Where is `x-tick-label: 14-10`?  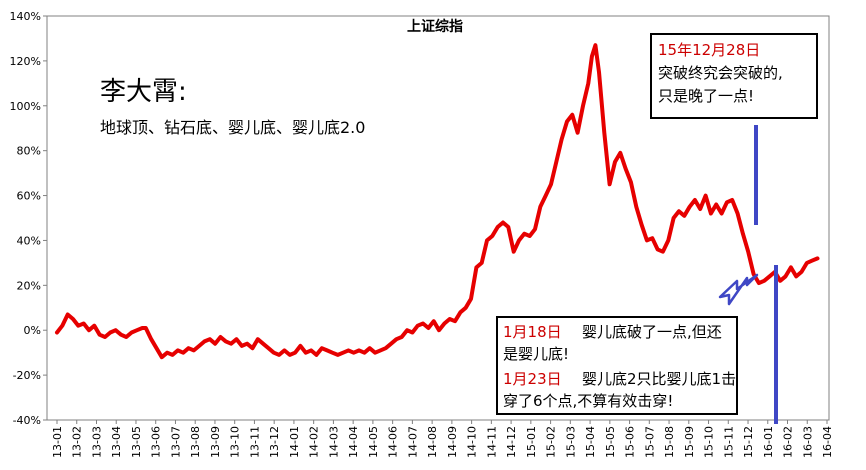
x-tick-label: 14-10 is located at coordinates (472, 442).